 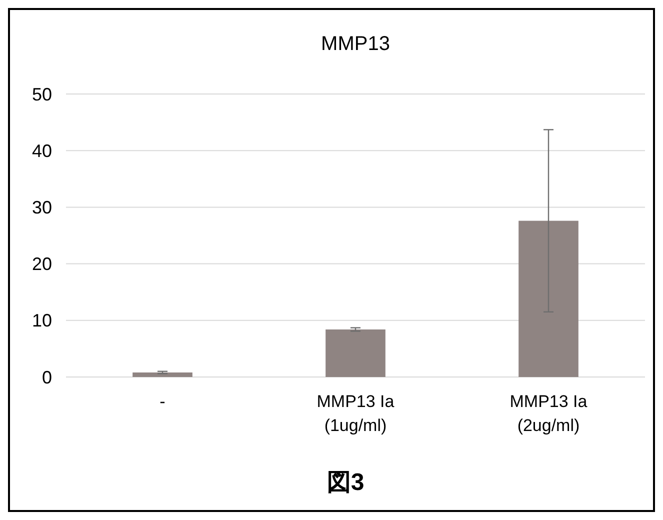 What do you see at coordinates (42, 150) in the screenshot?
I see `y-tick-label: 40` at bounding box center [42, 150].